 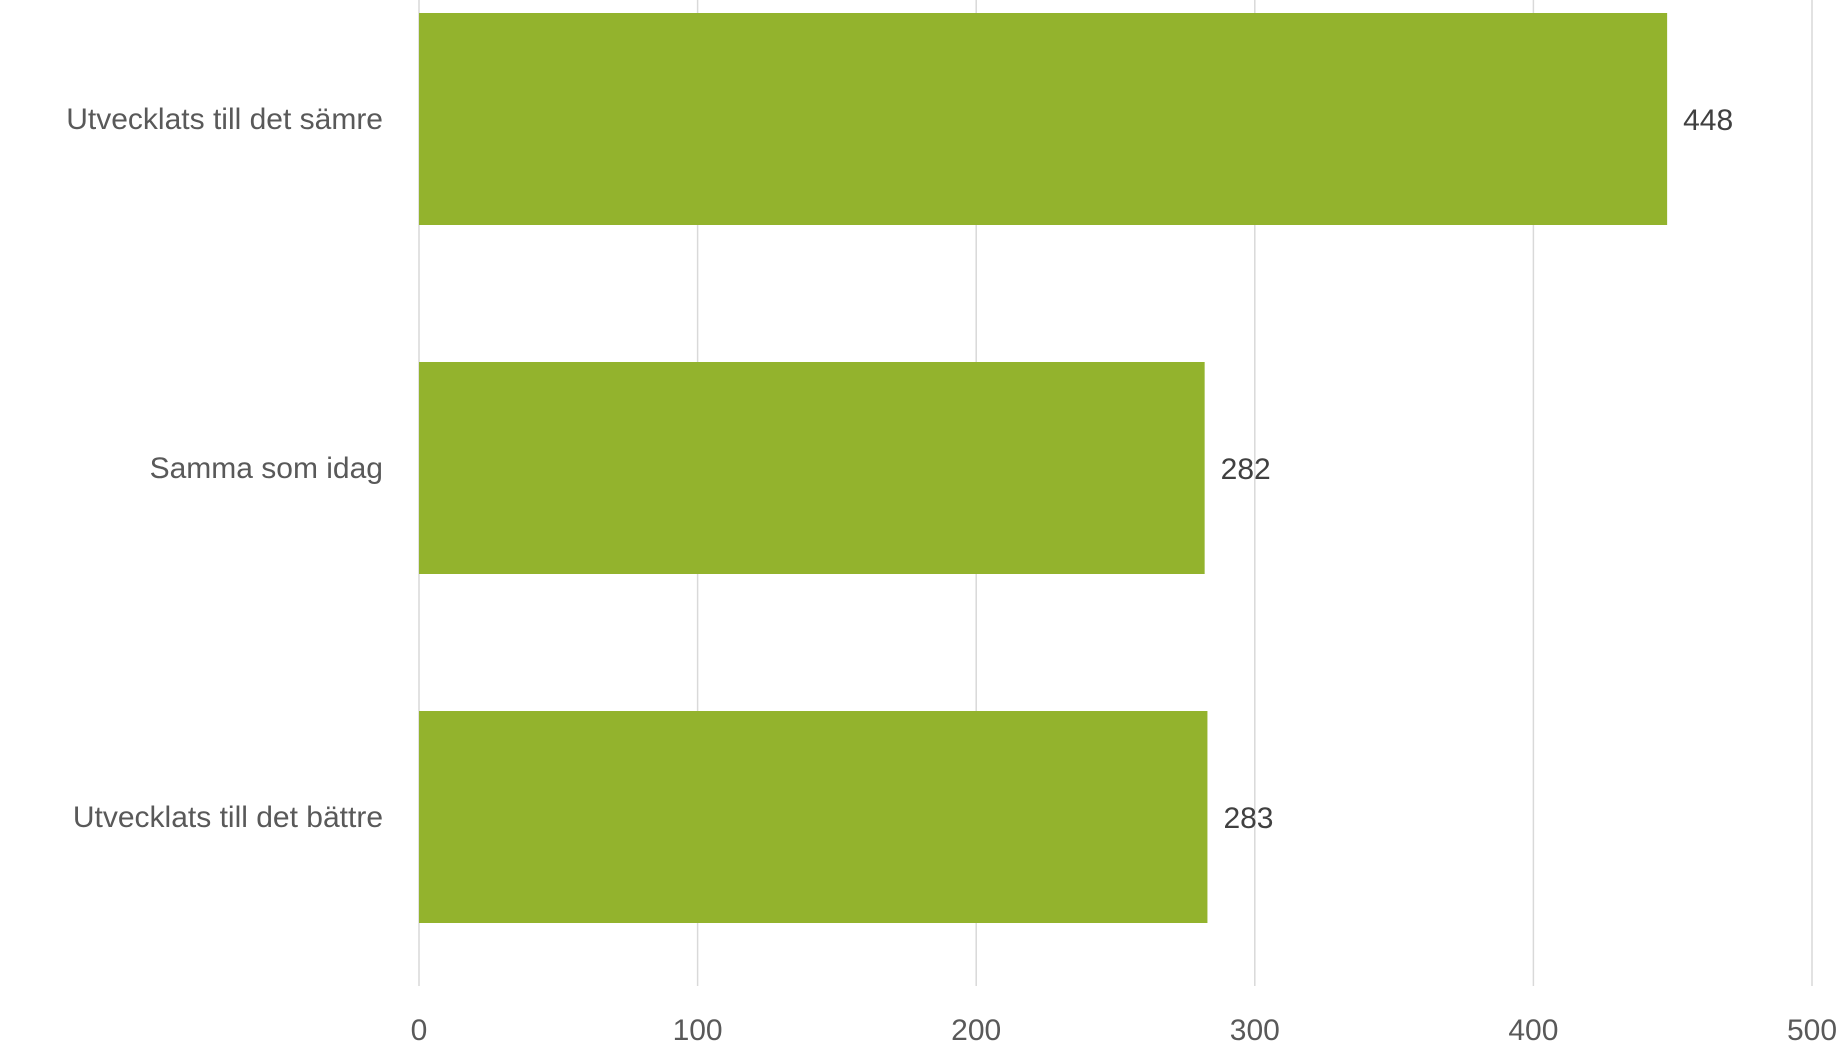 I want to click on data-label-samma-som-idag: 282, so click(x=1246, y=469).